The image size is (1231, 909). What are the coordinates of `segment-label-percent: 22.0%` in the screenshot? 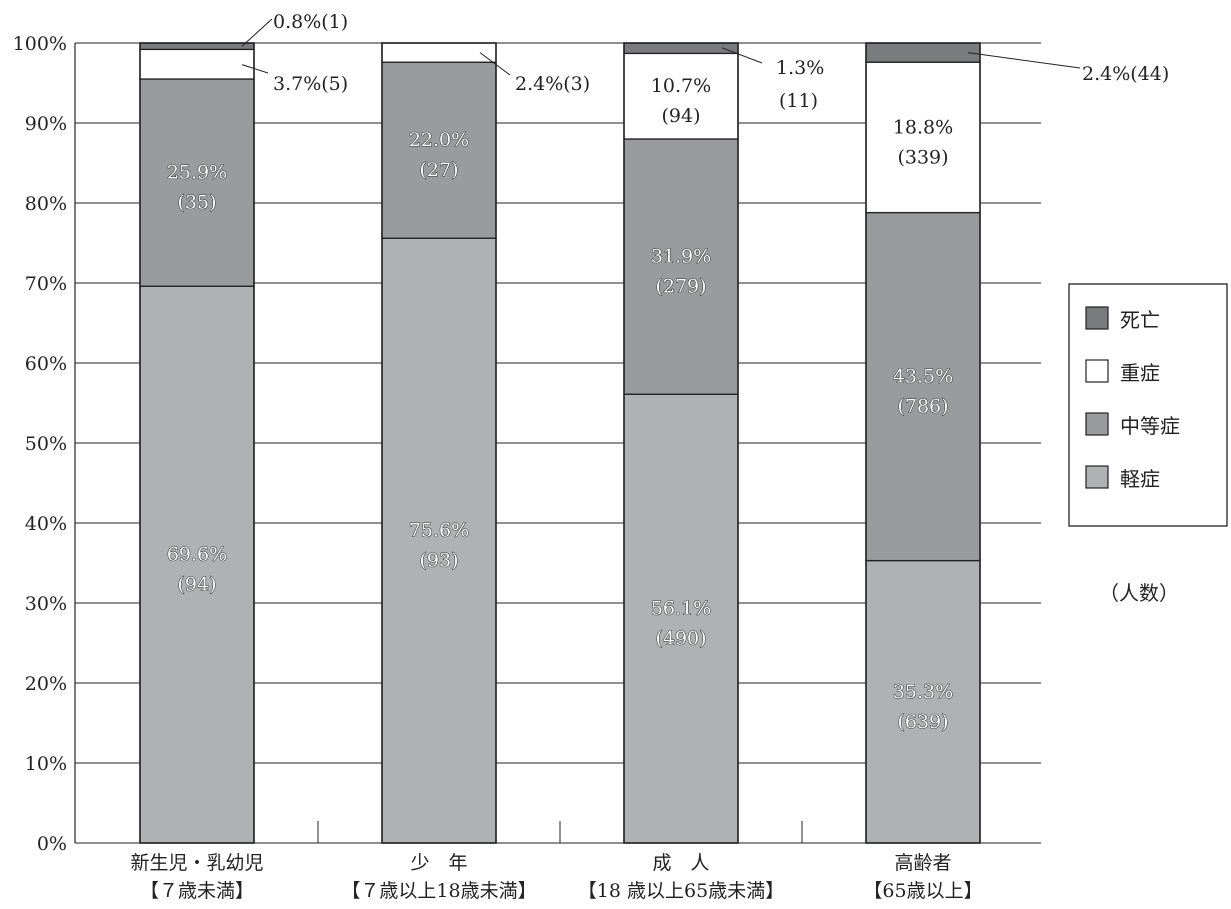 It's located at (439, 140).